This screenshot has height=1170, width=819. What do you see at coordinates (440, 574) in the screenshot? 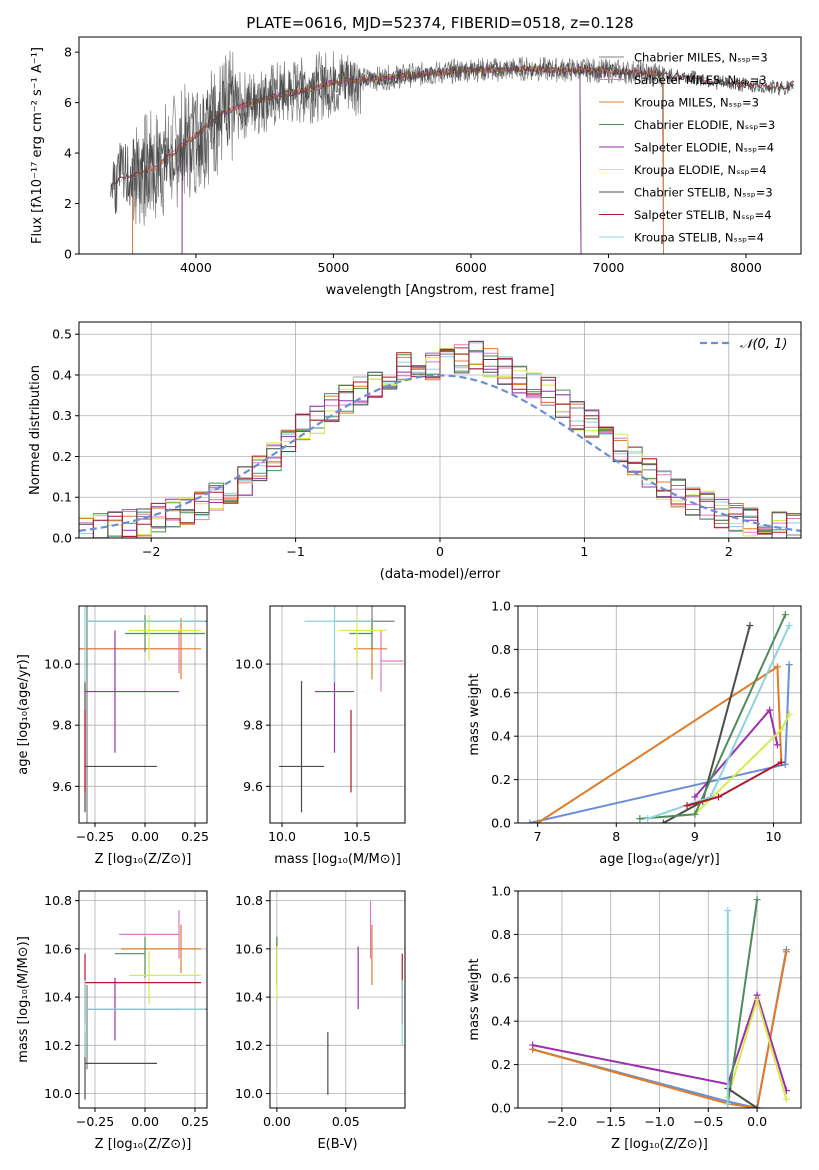
I see `x-axis-label: (data-model)/error` at bounding box center [440, 574].